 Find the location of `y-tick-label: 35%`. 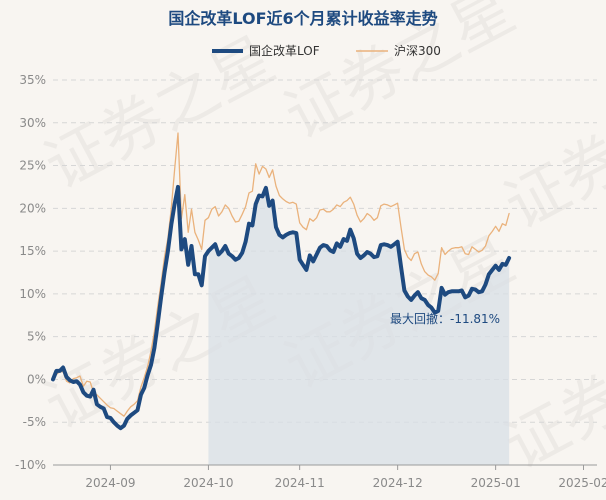

y-tick-label: 35% is located at coordinates (32, 80).